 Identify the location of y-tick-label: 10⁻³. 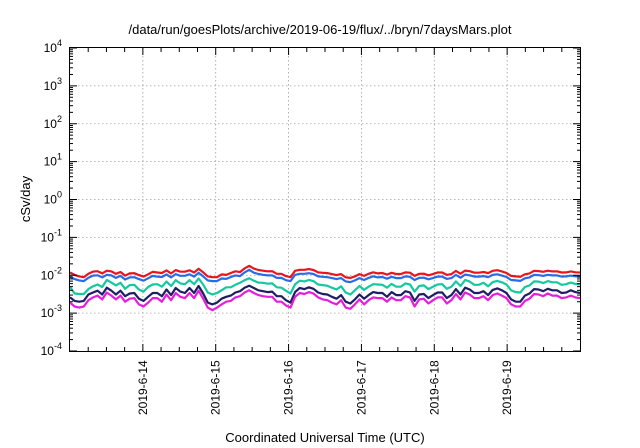
(51, 311).